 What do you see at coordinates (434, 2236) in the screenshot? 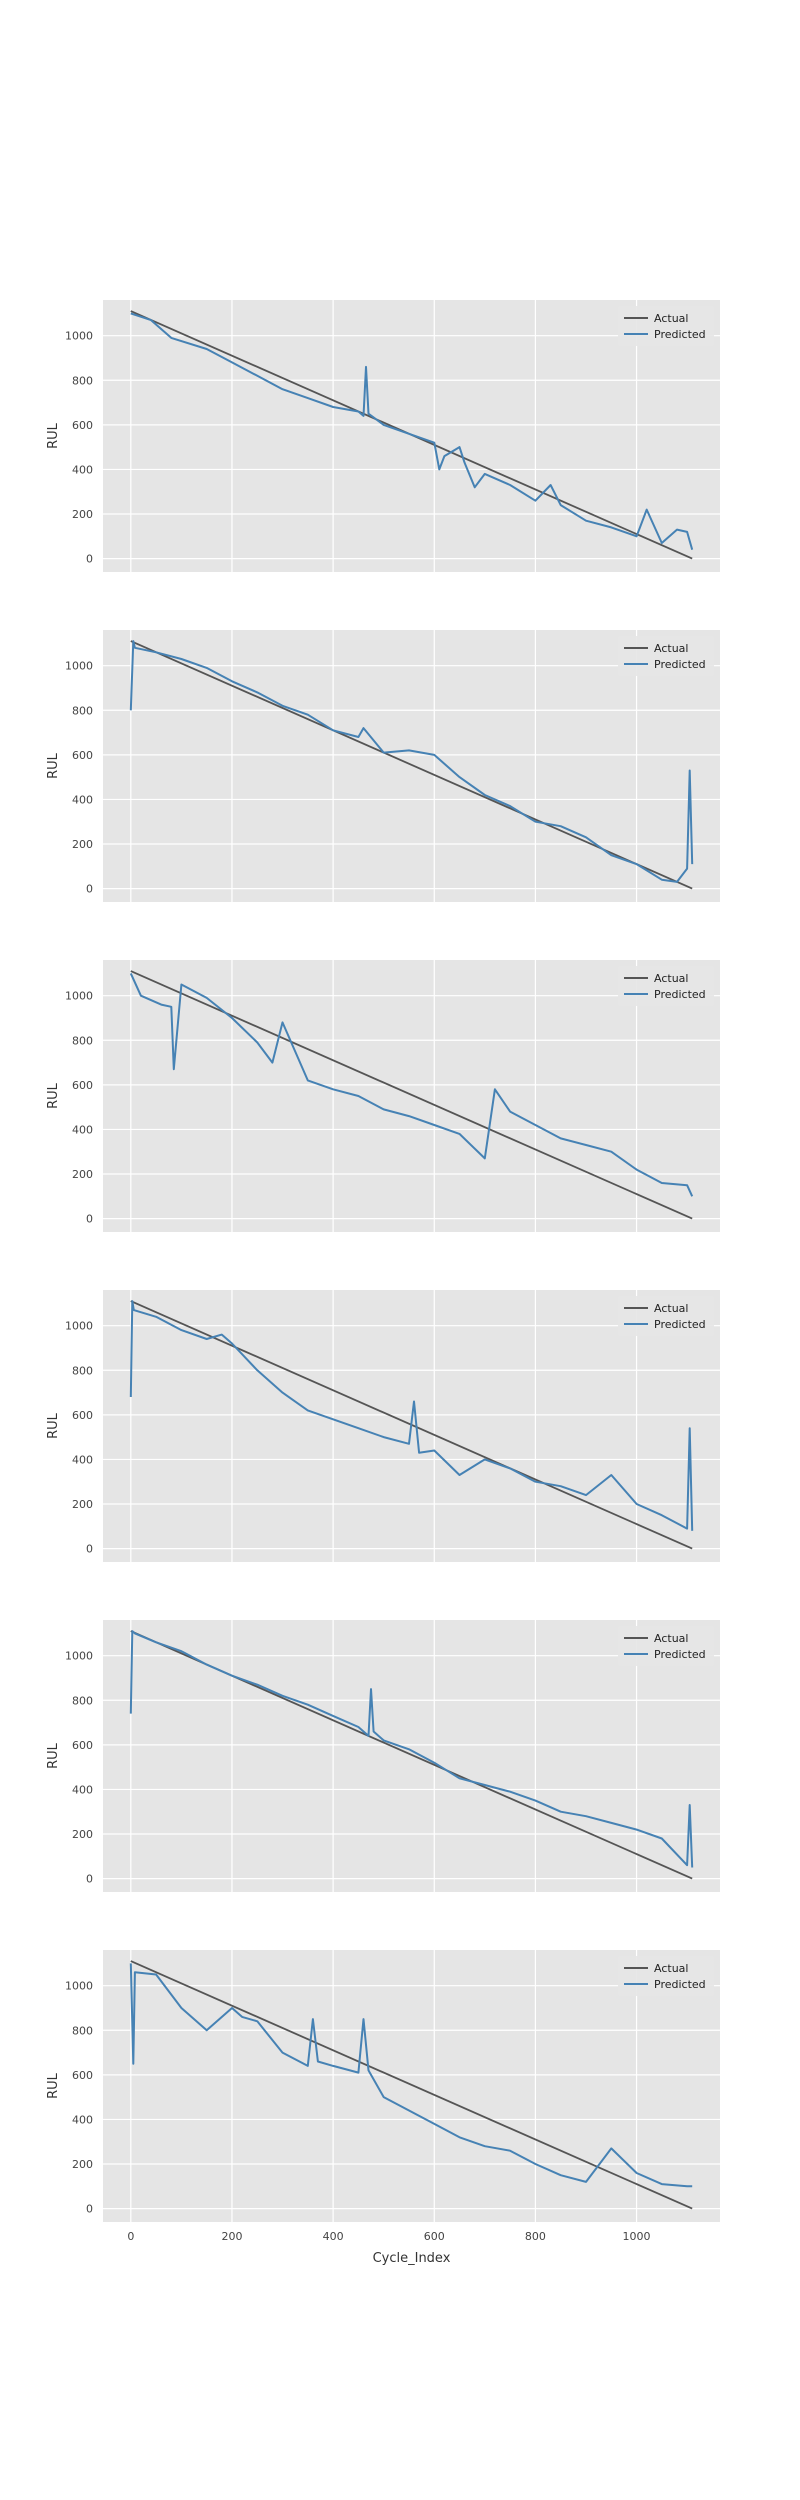
I see `x-tick-label: 600` at bounding box center [434, 2236].